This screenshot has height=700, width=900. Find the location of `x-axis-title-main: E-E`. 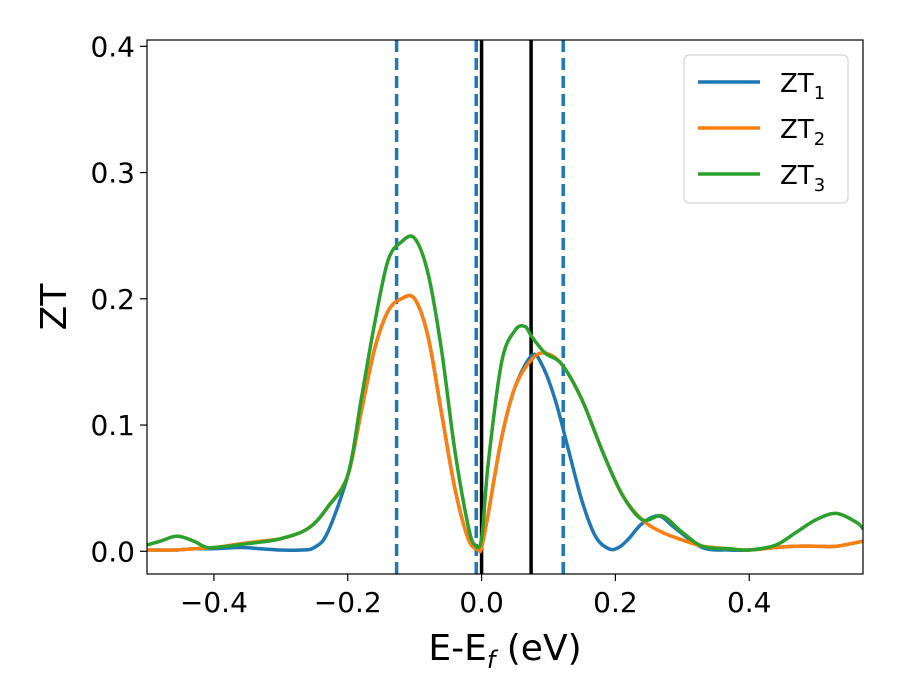

x-axis-title-main: E-E is located at coordinates (457, 648).